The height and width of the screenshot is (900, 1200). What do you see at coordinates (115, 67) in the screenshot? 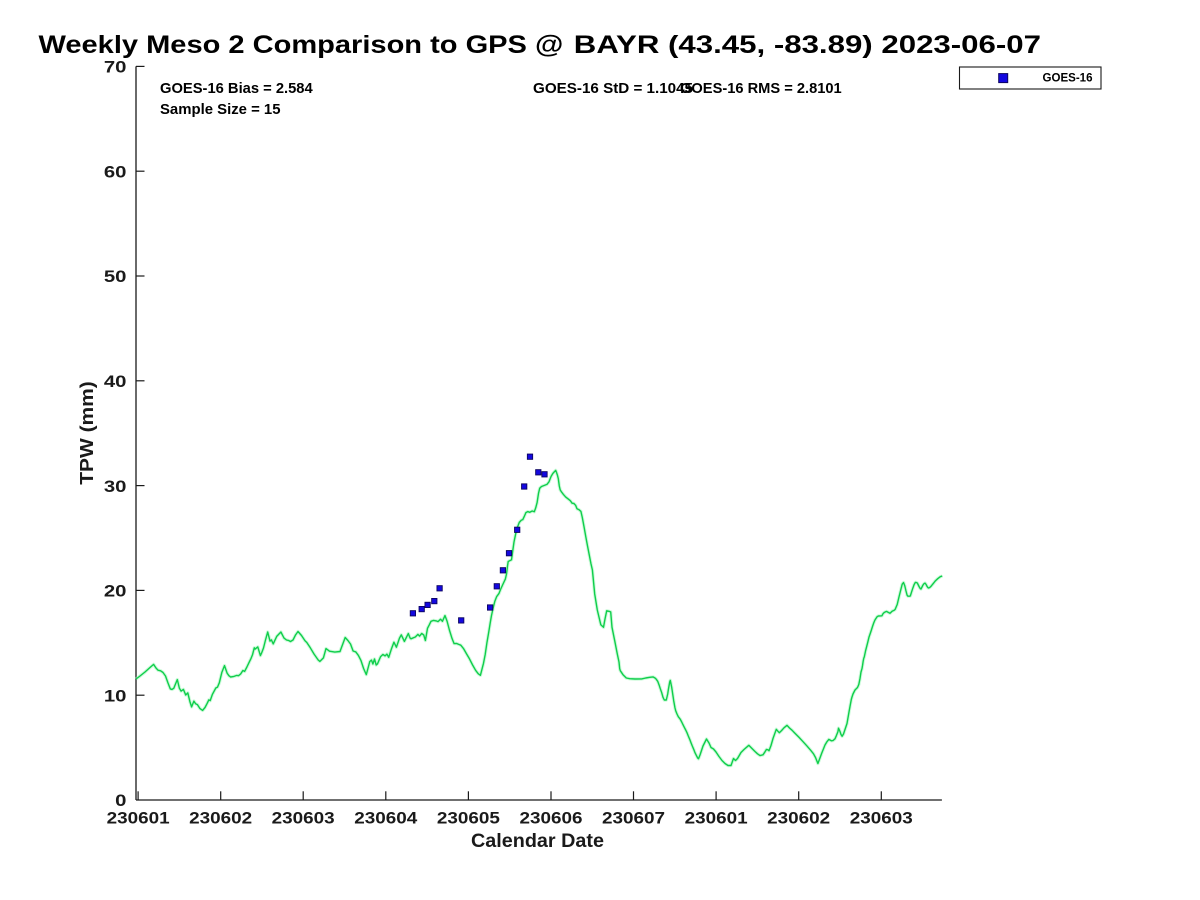
I see `svg-text: 70` at bounding box center [115, 67].